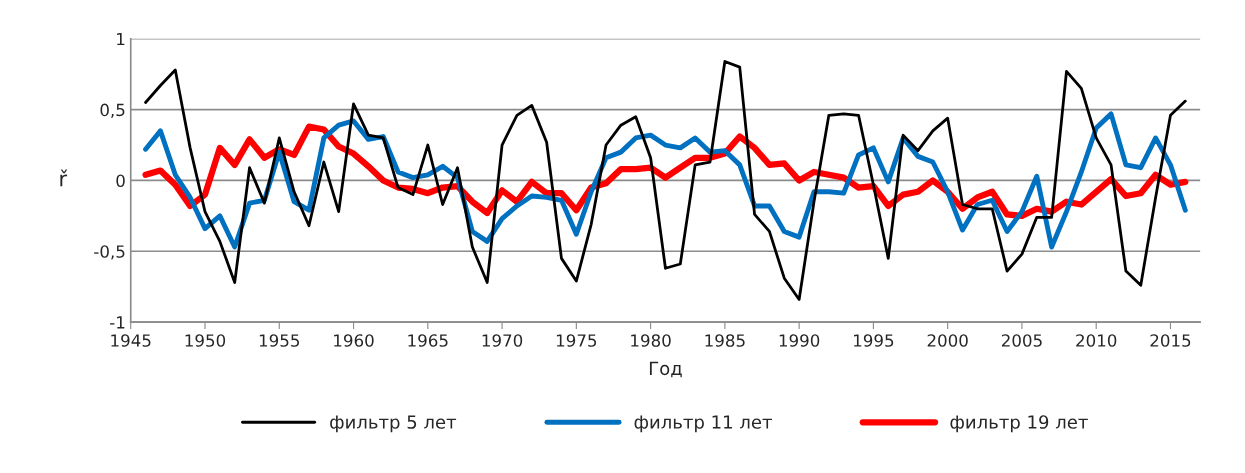  Describe the element at coordinates (112, 110) in the screenshot. I see `y-tick-label: 0,5` at that location.